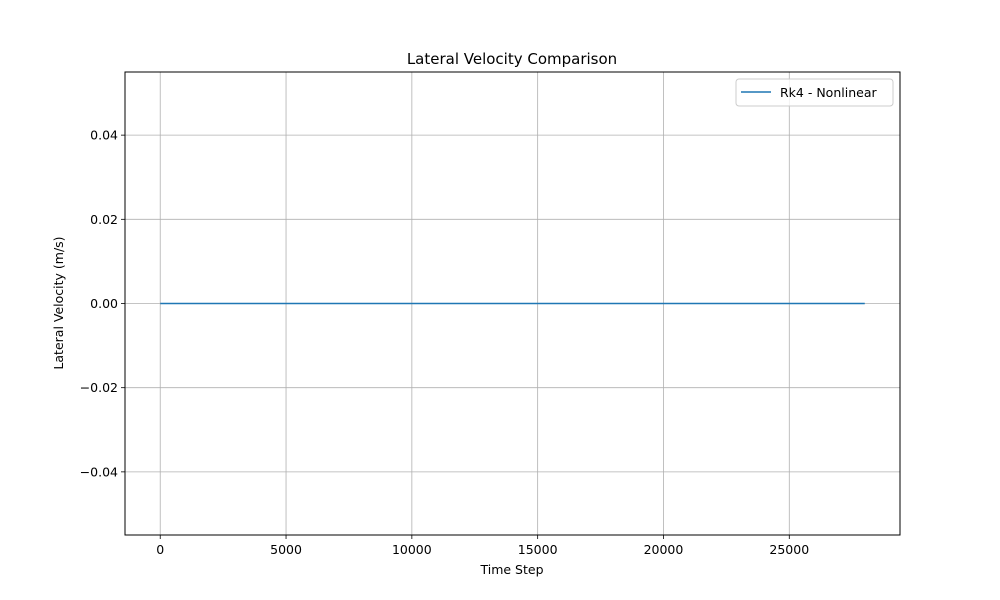 This screenshot has height=600, width=1000. Describe the element at coordinates (482, 546) in the screenshot. I see `x-axis-ticks: 0 5000 10000 15000 20000 25000` at that location.